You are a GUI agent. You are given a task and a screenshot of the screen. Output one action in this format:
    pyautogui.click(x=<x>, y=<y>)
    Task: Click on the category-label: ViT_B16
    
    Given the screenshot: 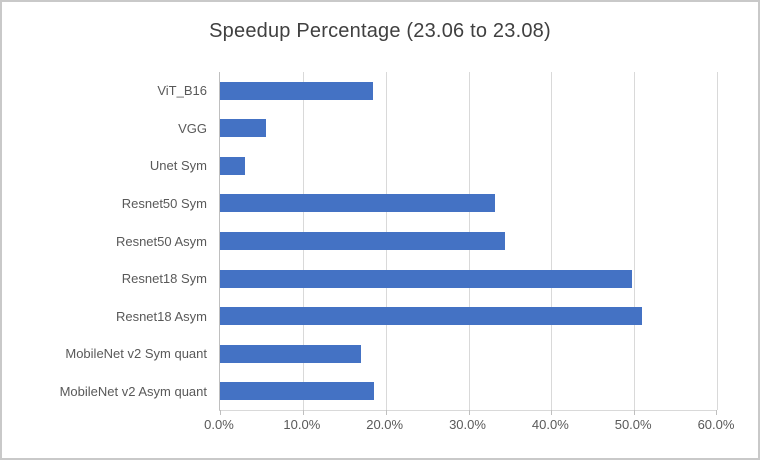 What is the action you would take?
    pyautogui.click(x=182, y=91)
    